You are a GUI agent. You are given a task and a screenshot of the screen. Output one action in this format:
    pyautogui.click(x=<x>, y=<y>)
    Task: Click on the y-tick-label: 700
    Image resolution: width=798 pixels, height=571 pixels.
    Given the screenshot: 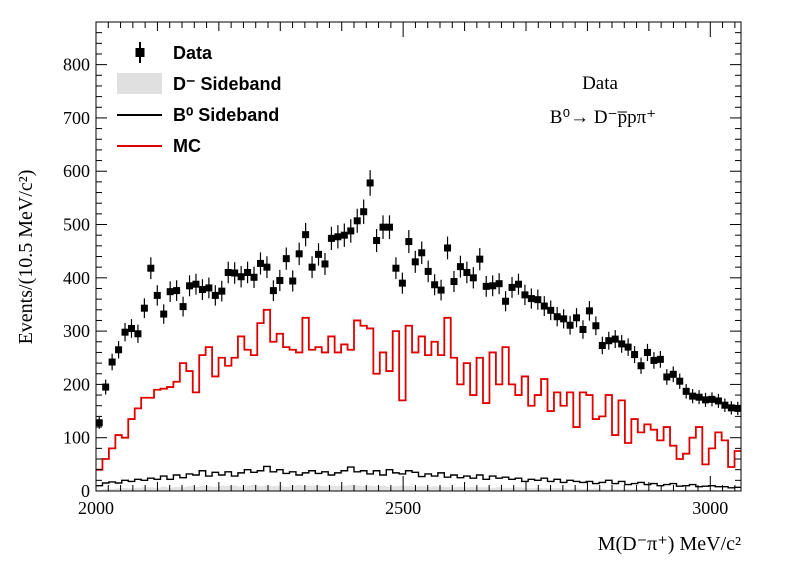 What is the action you would take?
    pyautogui.click(x=76, y=118)
    